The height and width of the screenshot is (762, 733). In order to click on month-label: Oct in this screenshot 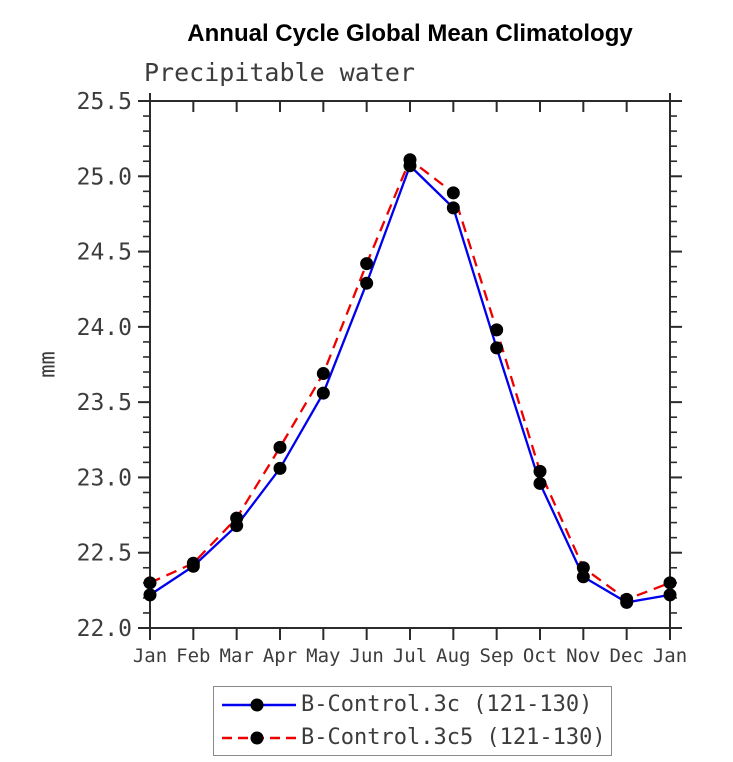, I will do `click(540, 656)`.